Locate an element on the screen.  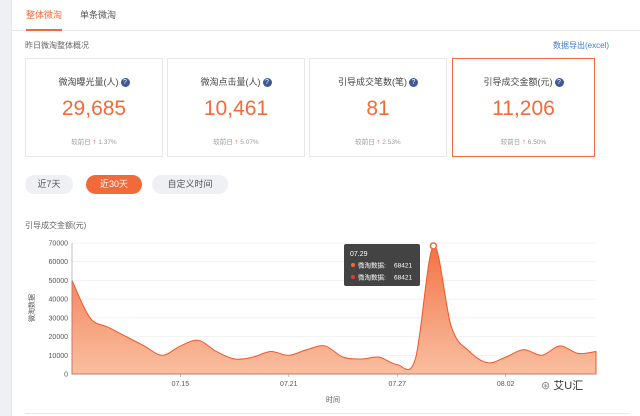
card-label-text: 微淘点击量(人) is located at coordinates (230, 82).